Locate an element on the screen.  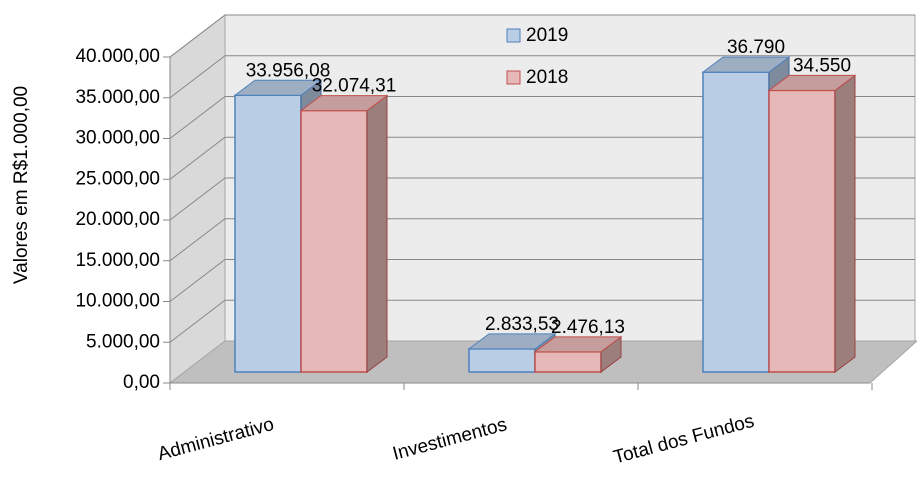
legend-label: 2019 is located at coordinates (547, 35).